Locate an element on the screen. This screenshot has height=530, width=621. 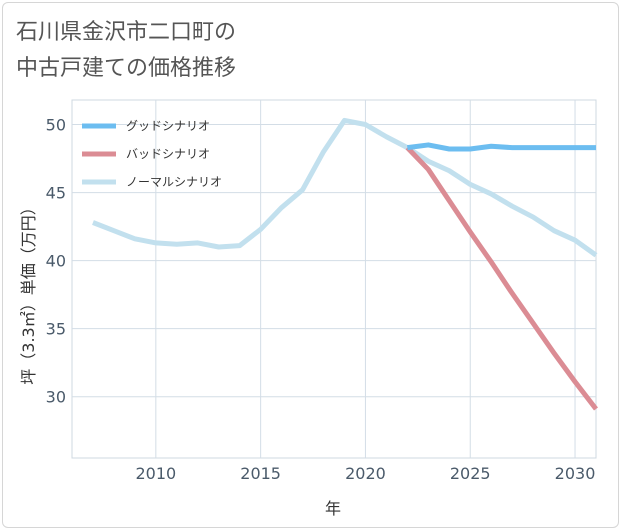
x-tick-label: 2015 is located at coordinates (260, 473).